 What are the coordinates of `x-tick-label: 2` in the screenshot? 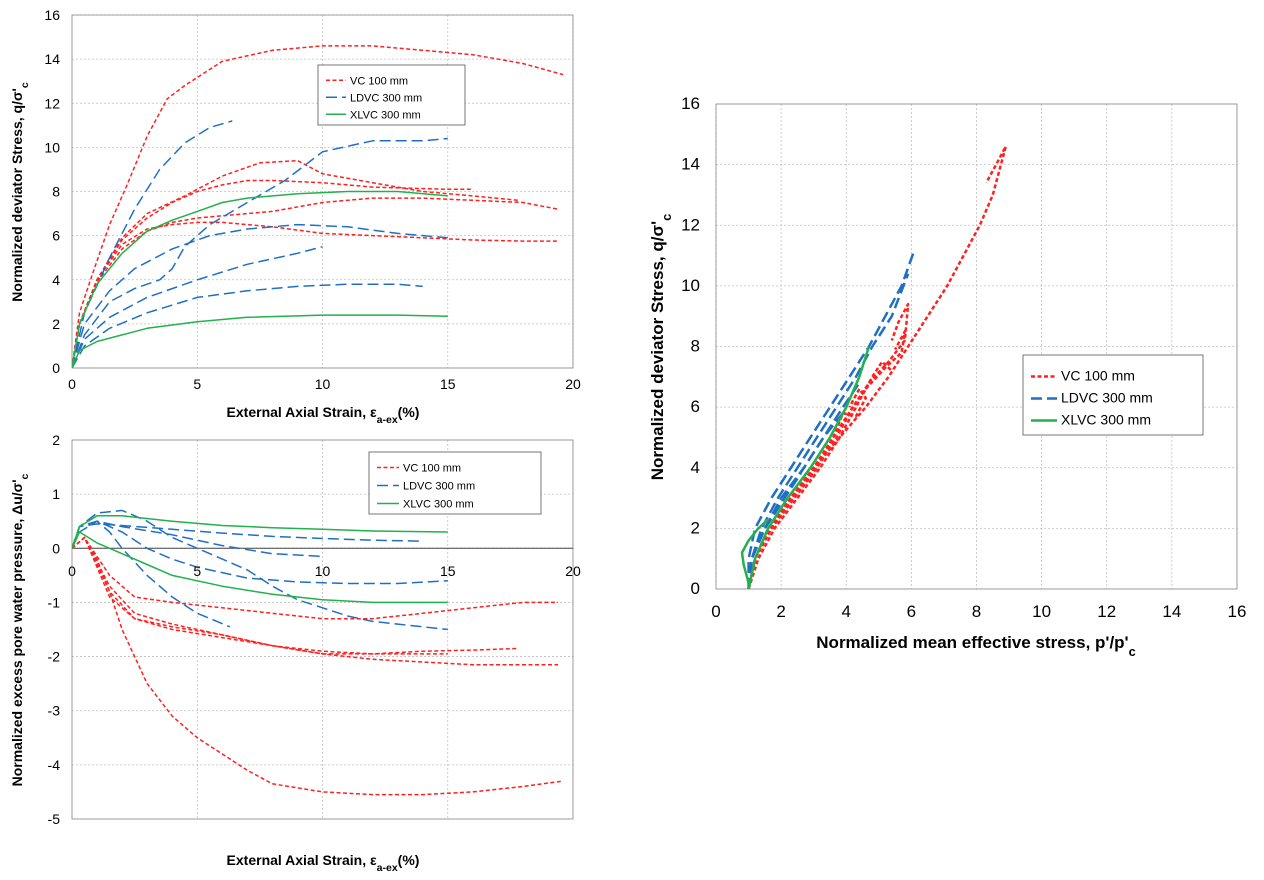 It's located at (780, 611).